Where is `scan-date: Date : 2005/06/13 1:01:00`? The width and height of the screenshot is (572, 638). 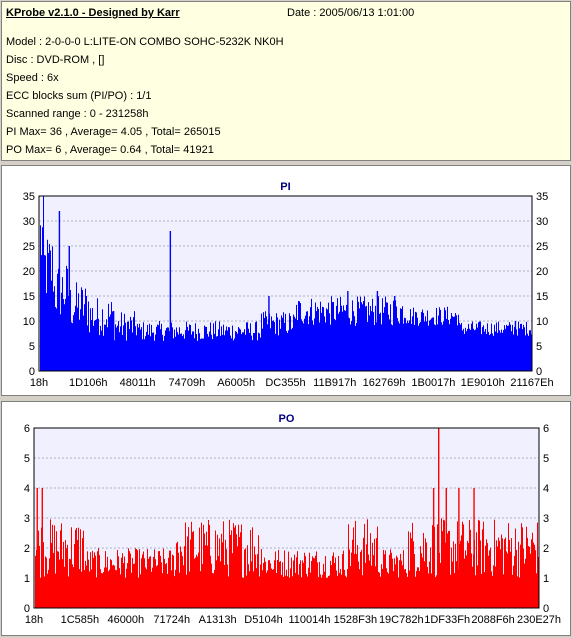 scan-date: Date : 2005/06/13 1:01:00 is located at coordinates (351, 13).